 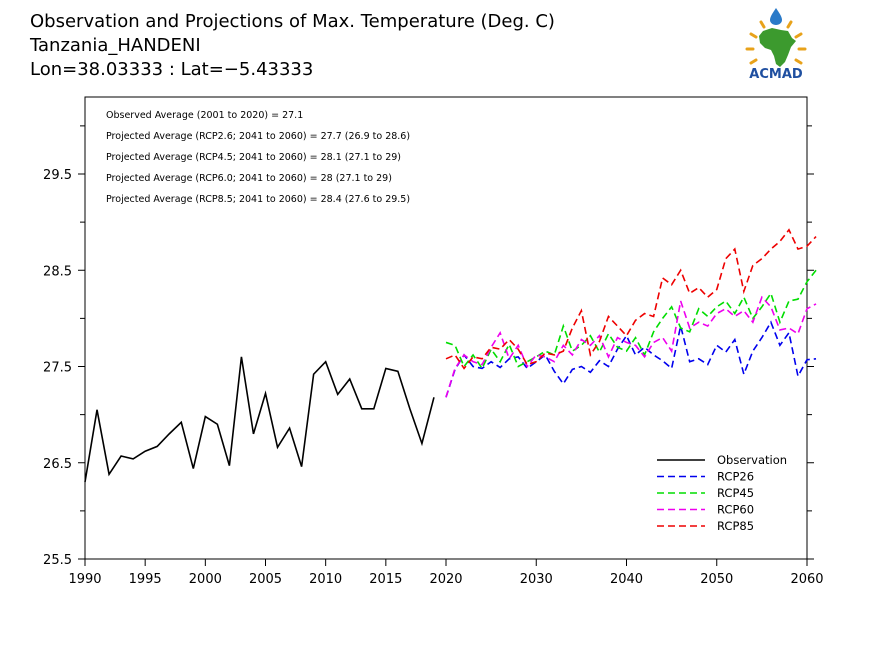 I want to click on stat-observed: Observed Average (2001 to 2020) = 27.1, so click(x=204, y=115).